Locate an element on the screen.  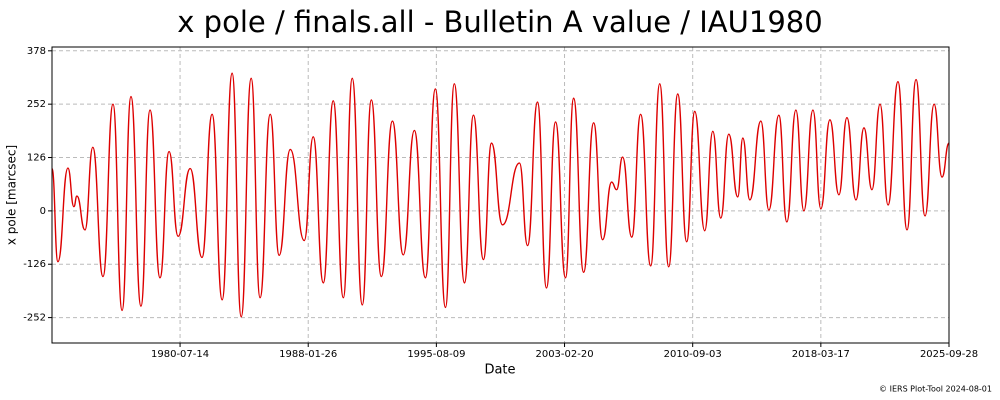
x-tick-label: 1980-07-14 is located at coordinates (180, 354).